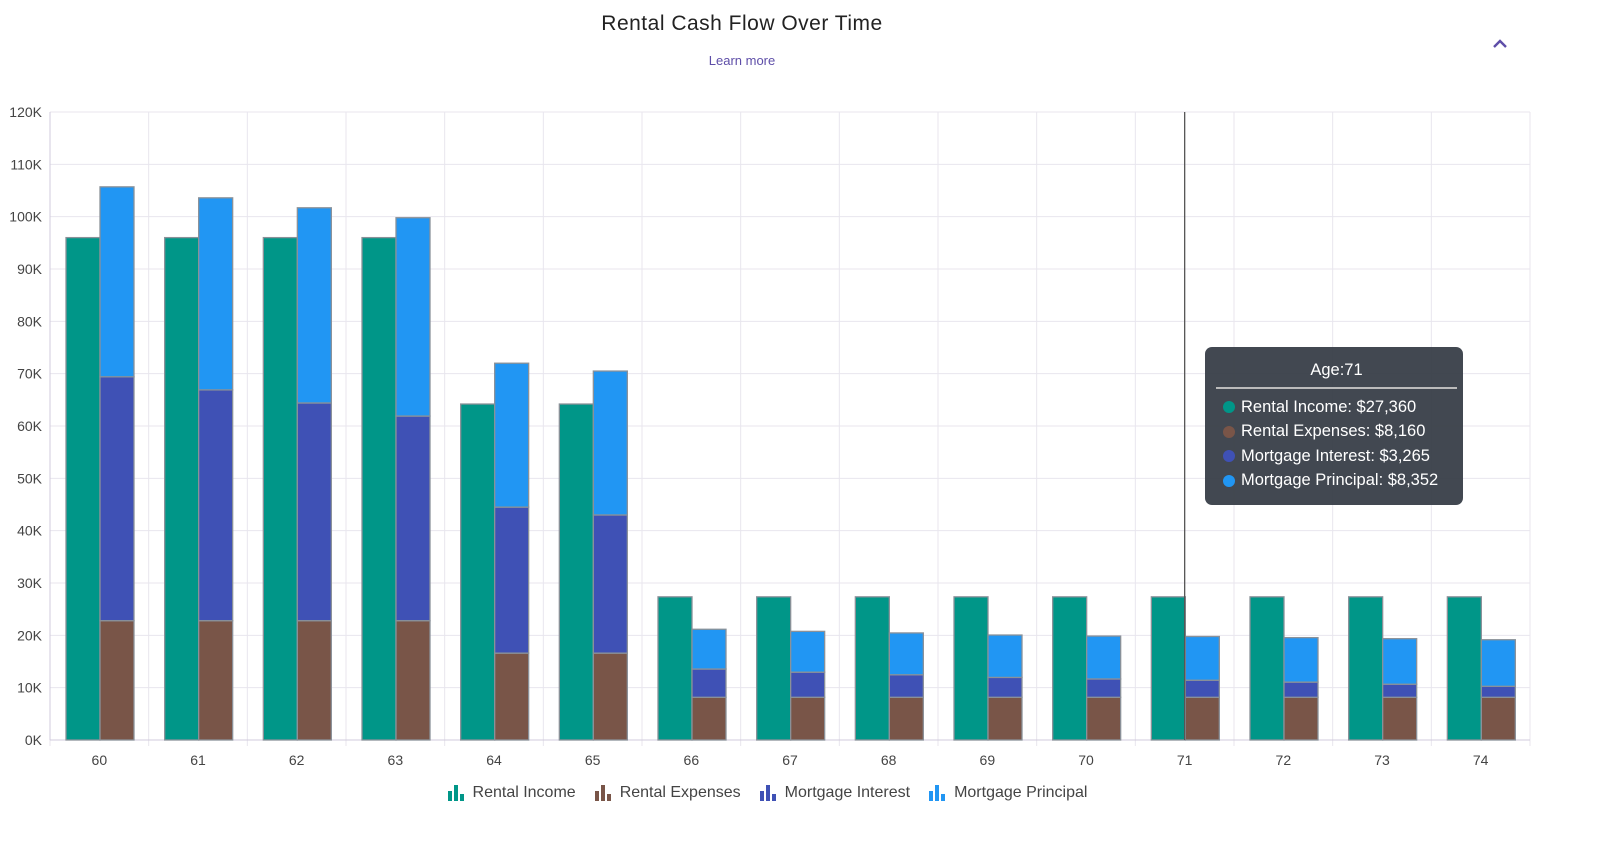  What do you see at coordinates (742, 23) in the screenshot?
I see `chart-title: Rental Cash Flow Over Time` at bounding box center [742, 23].